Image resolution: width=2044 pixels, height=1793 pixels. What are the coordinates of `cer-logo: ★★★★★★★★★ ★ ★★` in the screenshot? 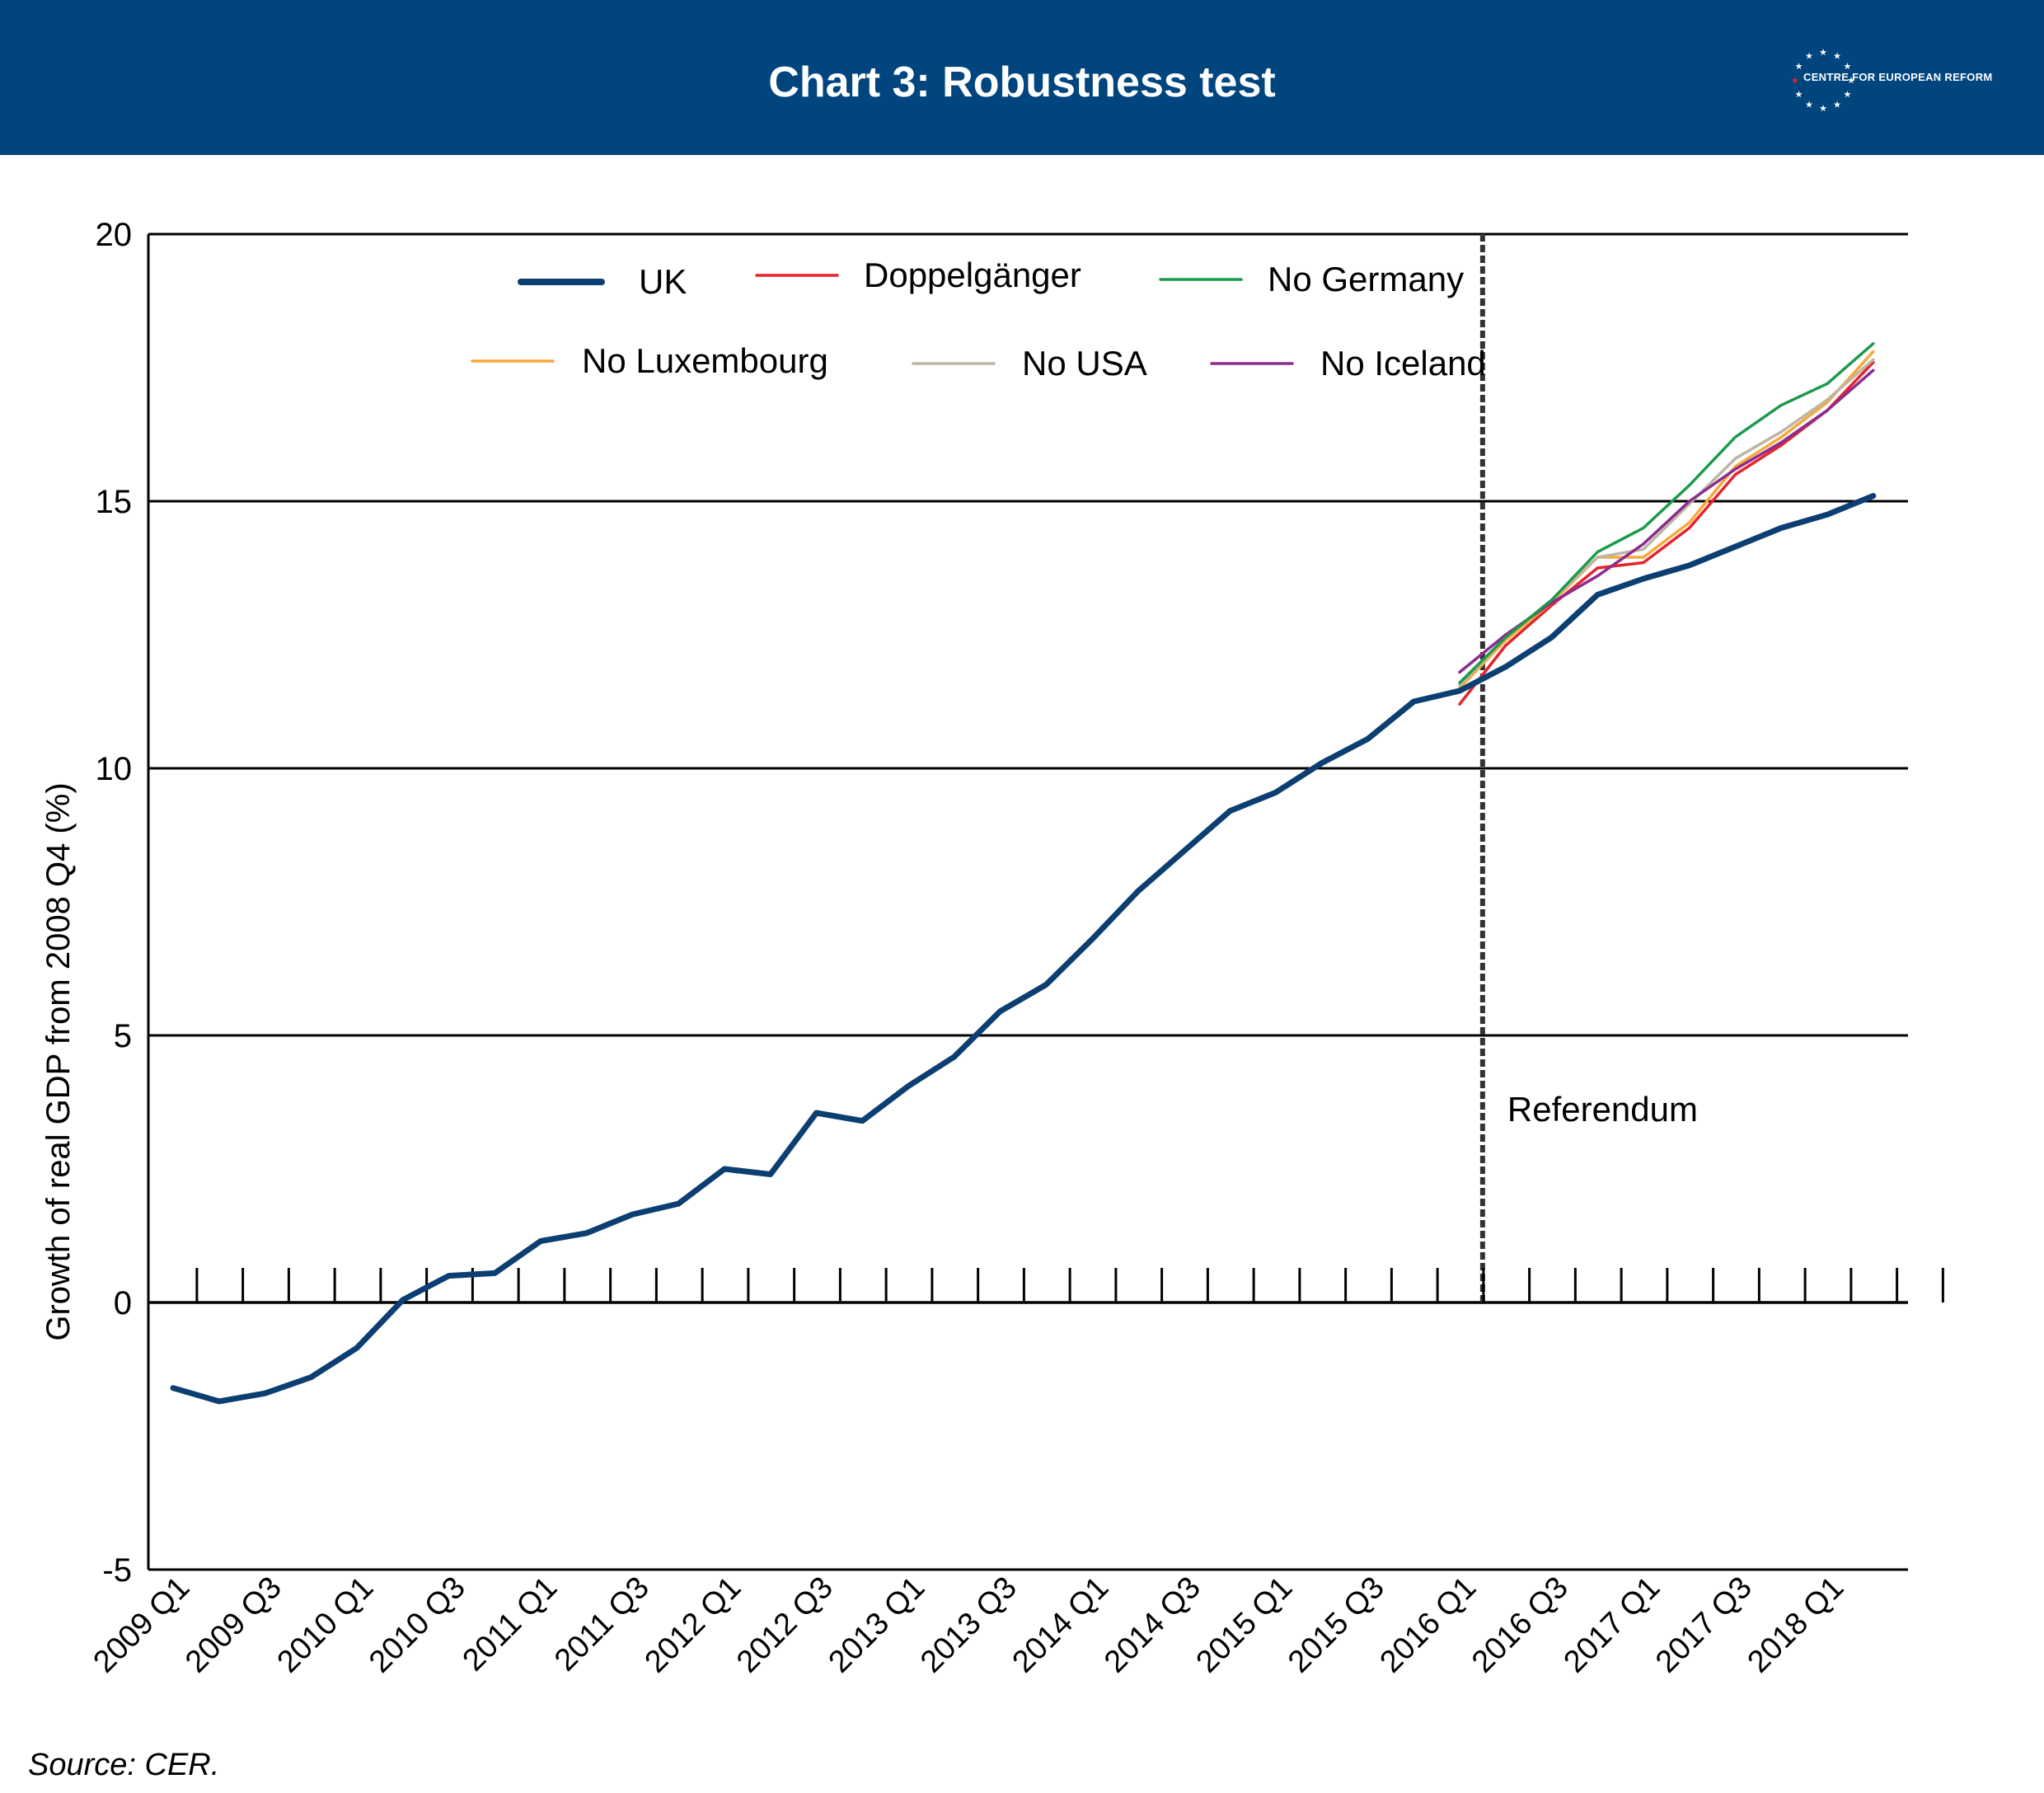 It's located at (1823, 80).